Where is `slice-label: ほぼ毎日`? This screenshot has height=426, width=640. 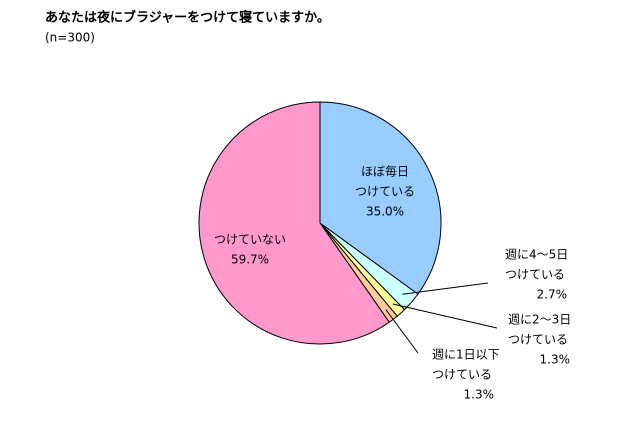 slice-label: ほぼ毎日 is located at coordinates (385, 171).